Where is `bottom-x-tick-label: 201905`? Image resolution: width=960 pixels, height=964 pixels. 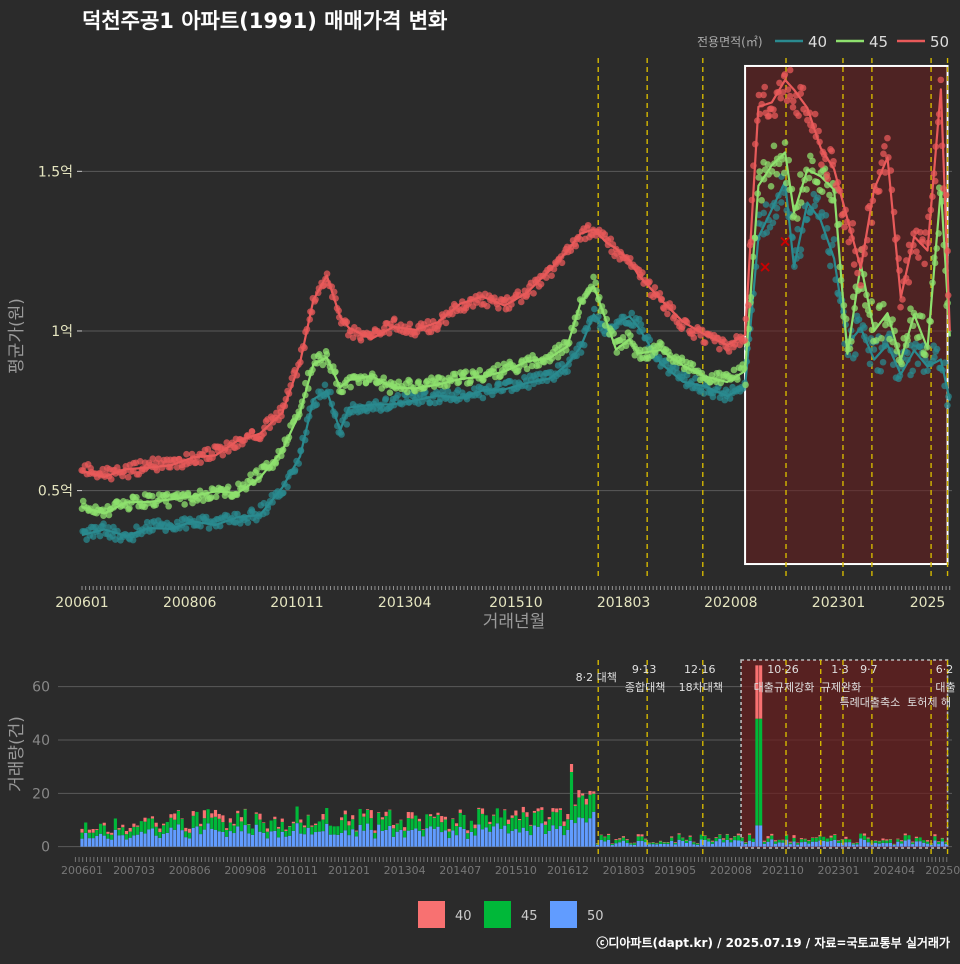
bottom-x-tick-label: 201905 is located at coordinates (675, 870).